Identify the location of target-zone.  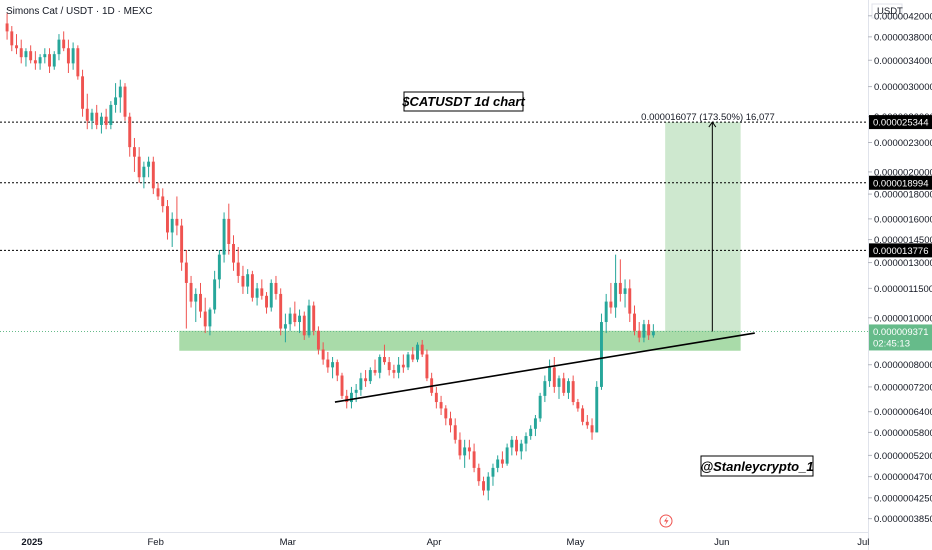
(703, 227).